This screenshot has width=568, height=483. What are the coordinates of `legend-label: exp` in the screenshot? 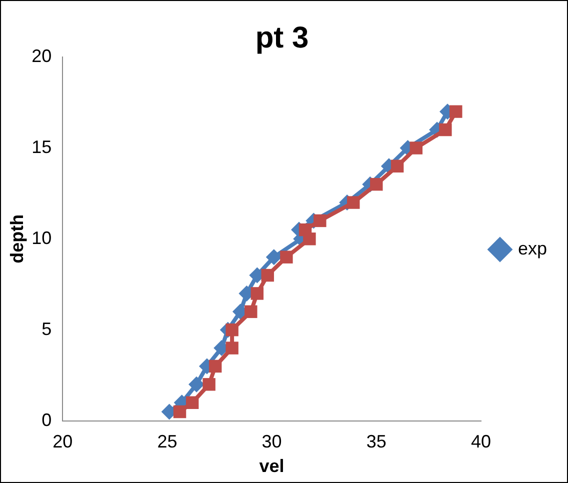 It's located at (533, 248).